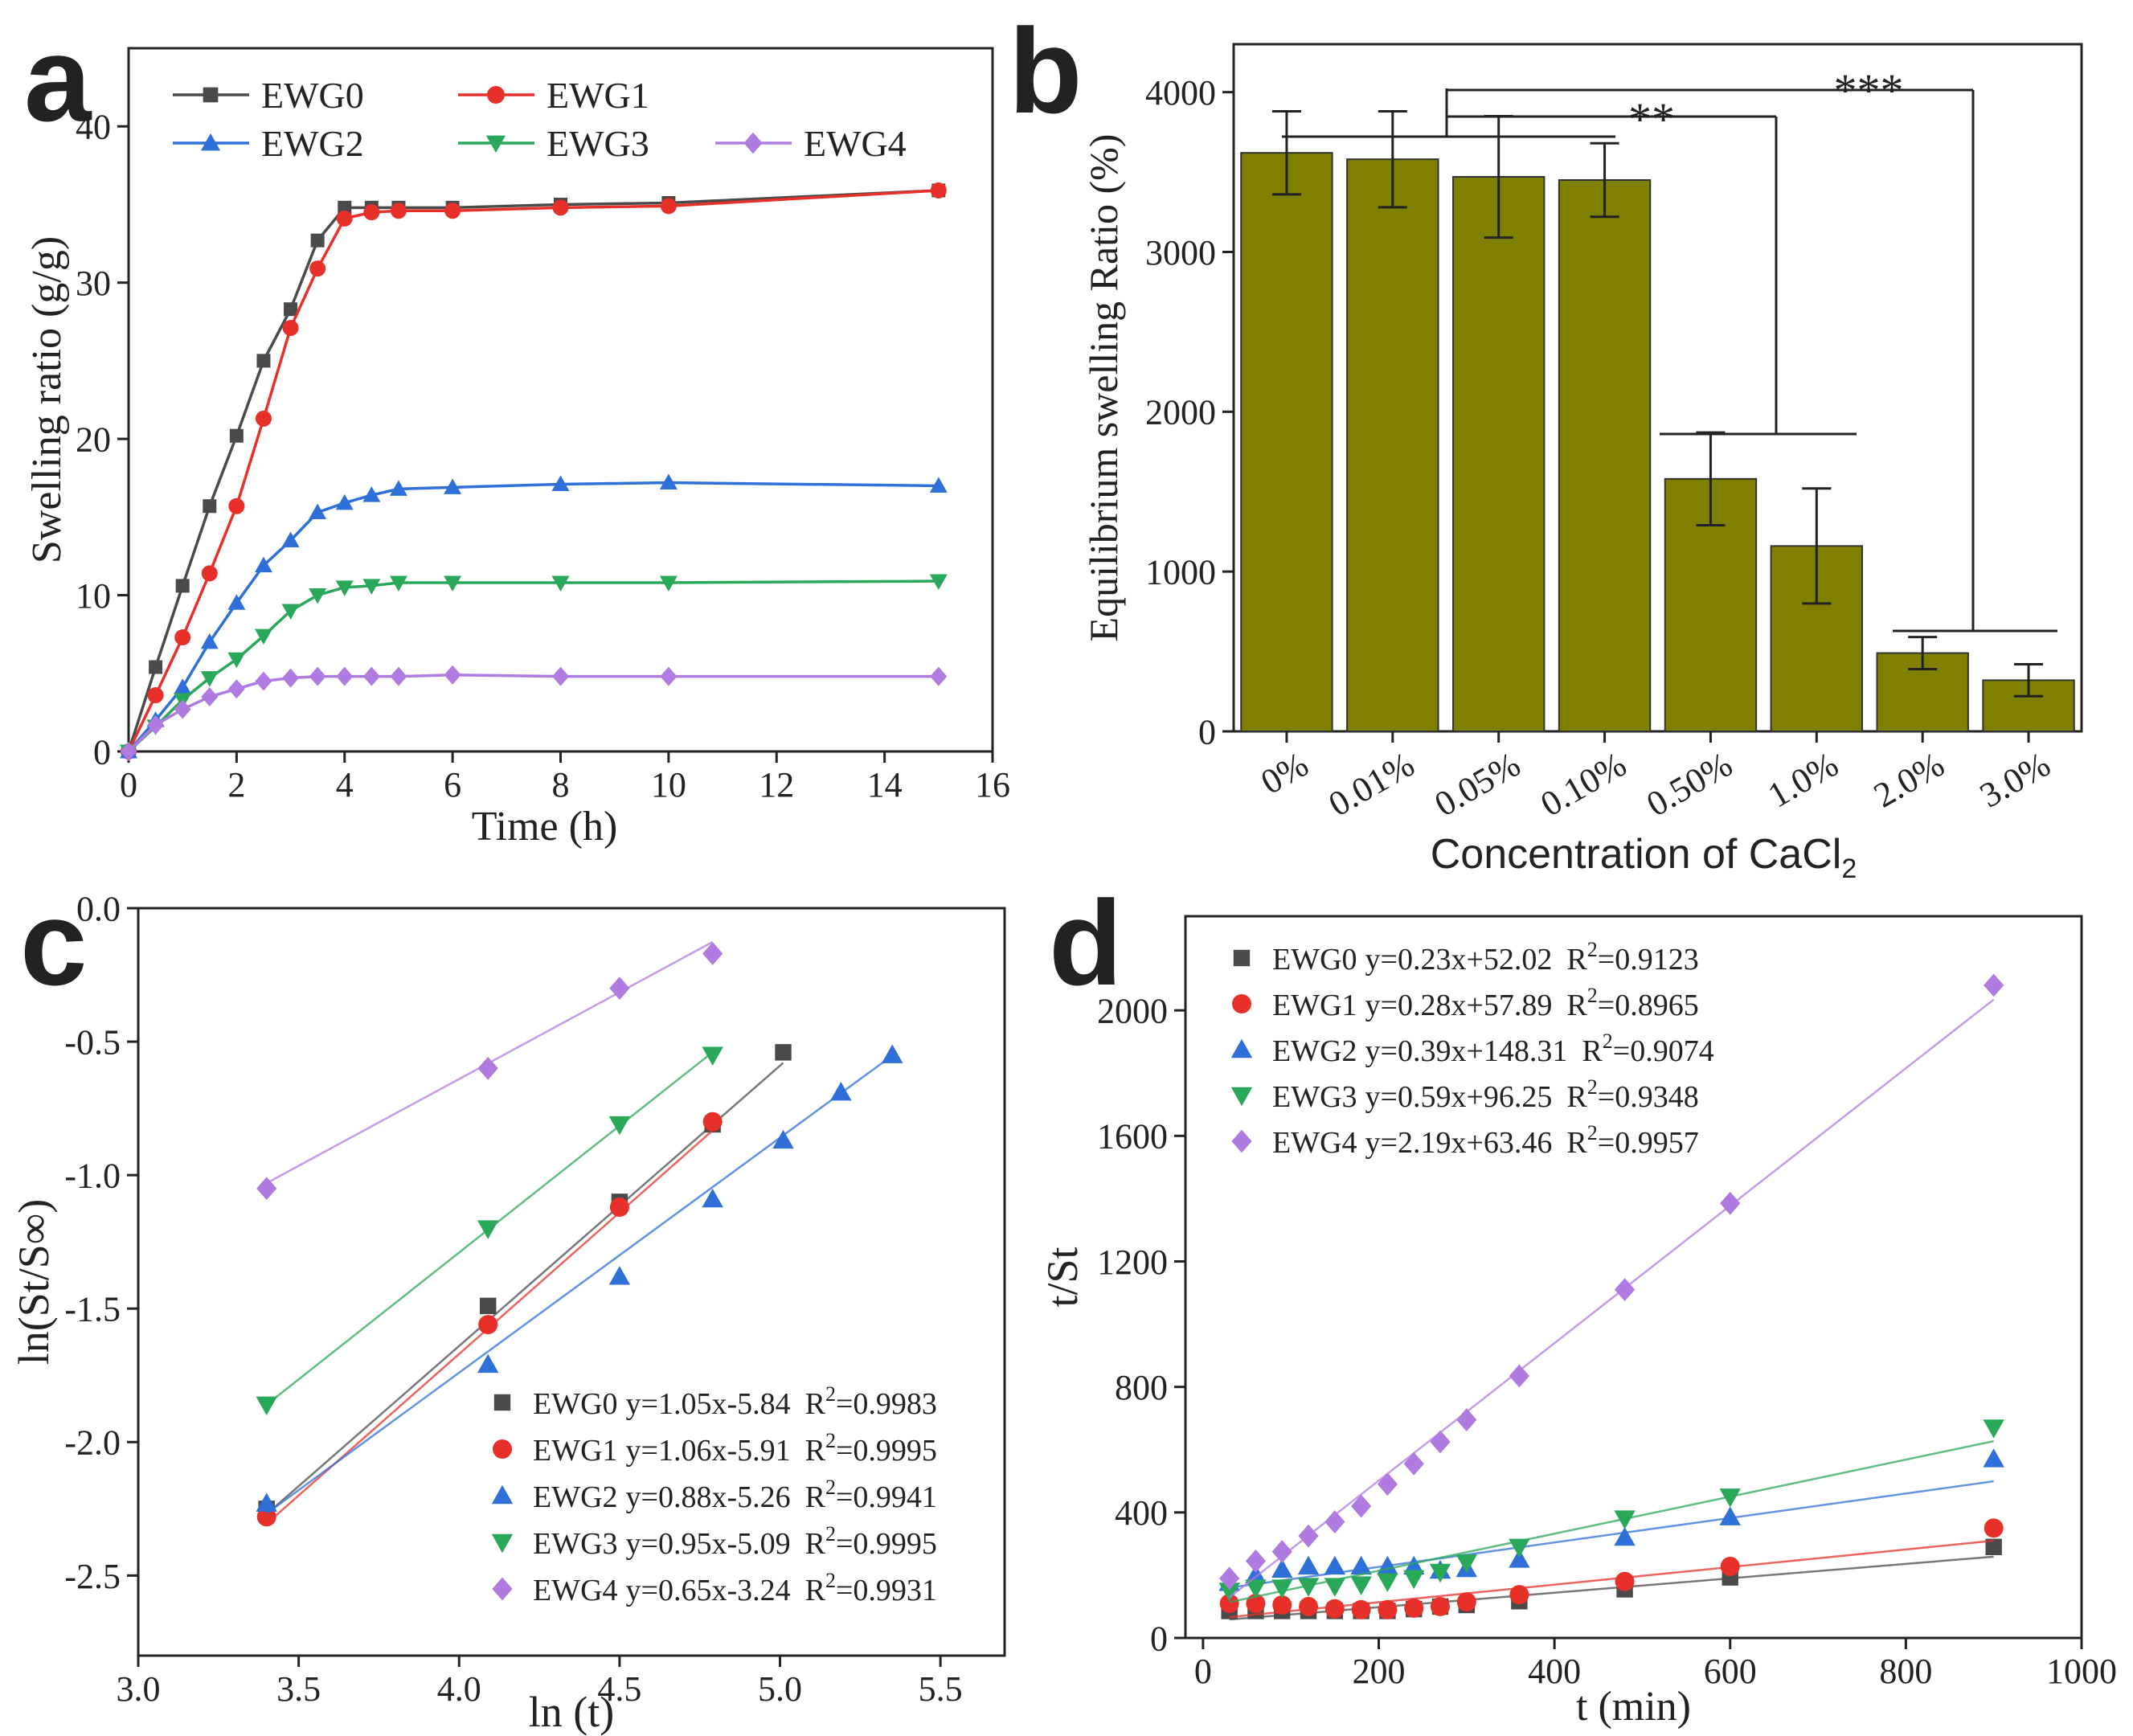 The image size is (2133, 1736). I want to click on c-legend-marker-EWG1, so click(502, 1449).